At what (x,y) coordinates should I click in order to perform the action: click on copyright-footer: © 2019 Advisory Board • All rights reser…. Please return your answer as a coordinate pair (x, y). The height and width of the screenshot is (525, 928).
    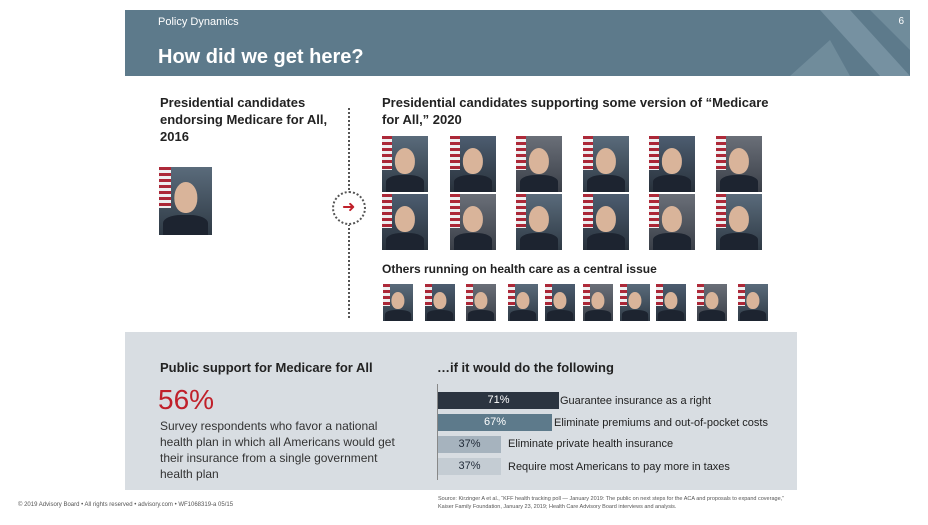
    Looking at the image, I should click on (126, 505).